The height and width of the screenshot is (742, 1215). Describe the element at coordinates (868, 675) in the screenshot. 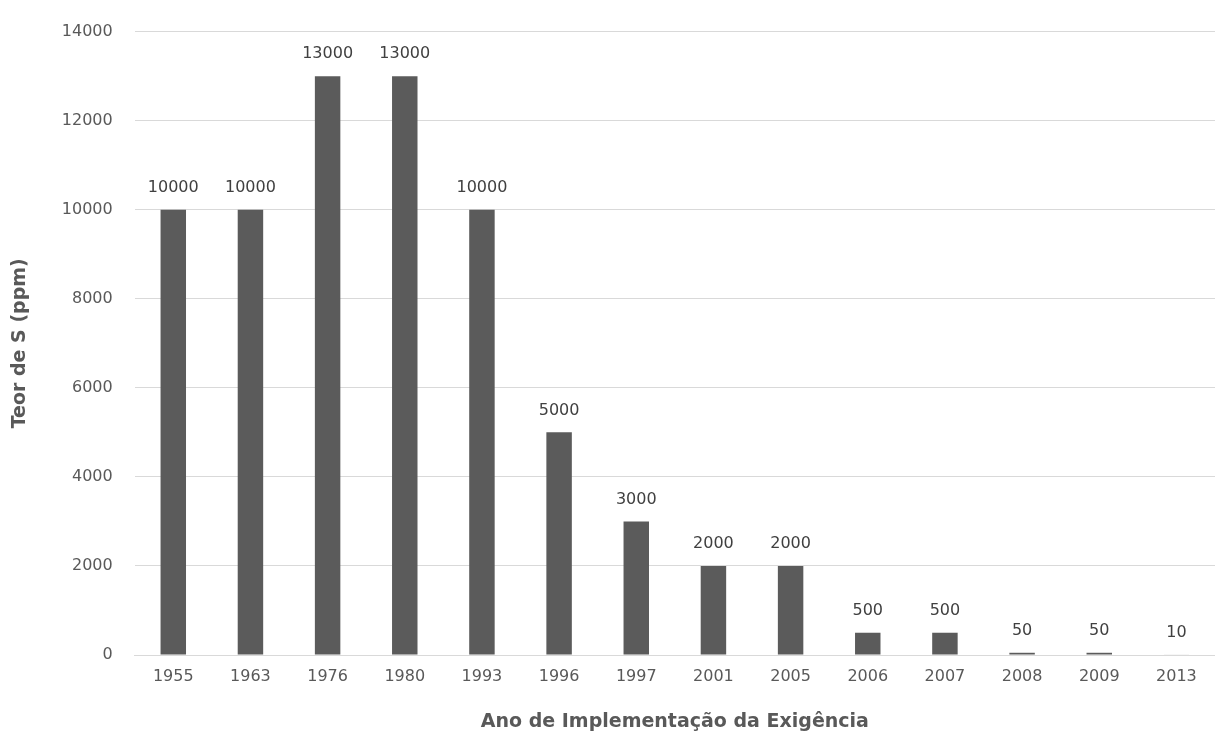

I see `x-tick-label: 2006` at that location.